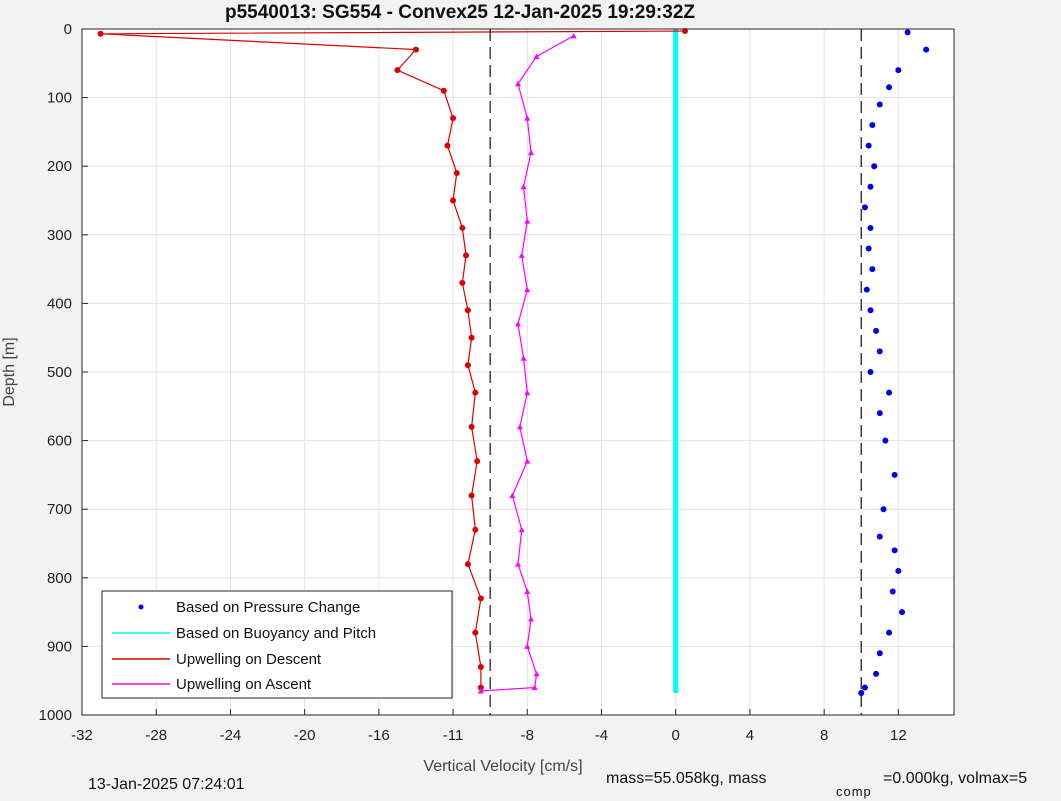 The height and width of the screenshot is (801, 1061). Describe the element at coordinates (276, 633) in the screenshot. I see `legend-label-buoyancy: Based on Buoyancy and Pitch` at that location.